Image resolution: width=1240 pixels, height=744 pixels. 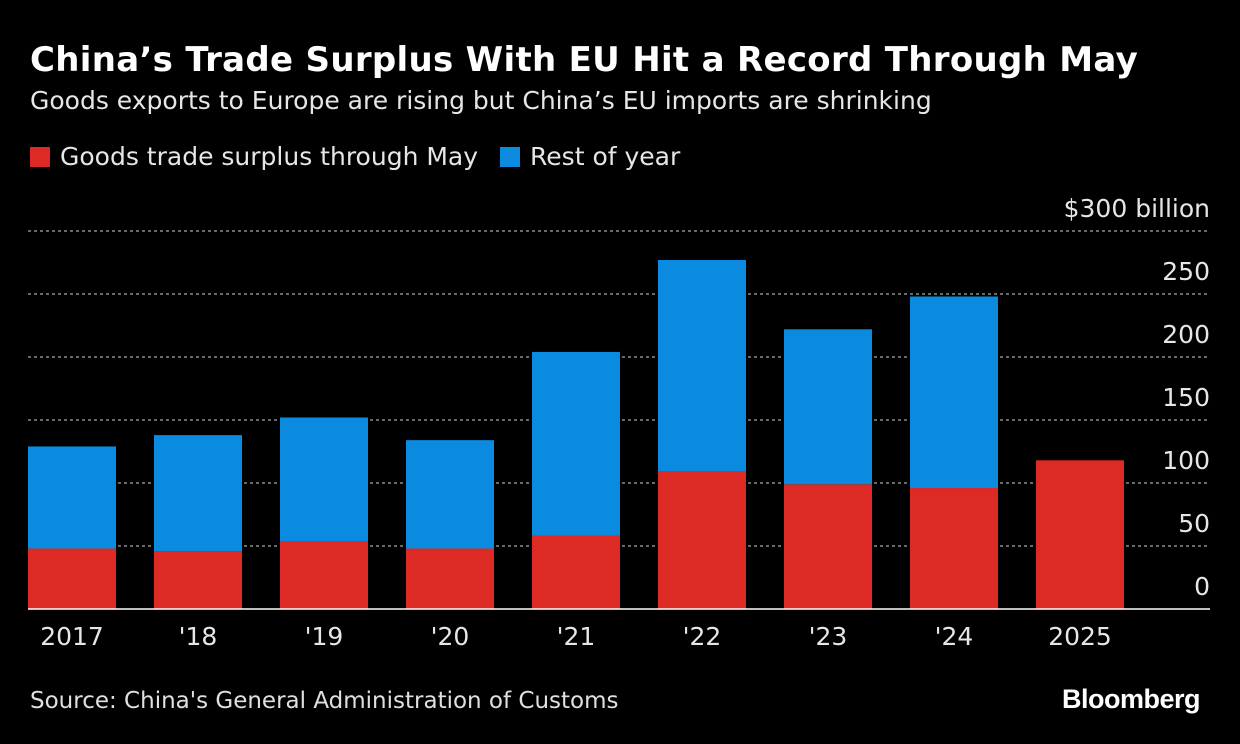 I want to click on bar-rest-'19, so click(x=324, y=479).